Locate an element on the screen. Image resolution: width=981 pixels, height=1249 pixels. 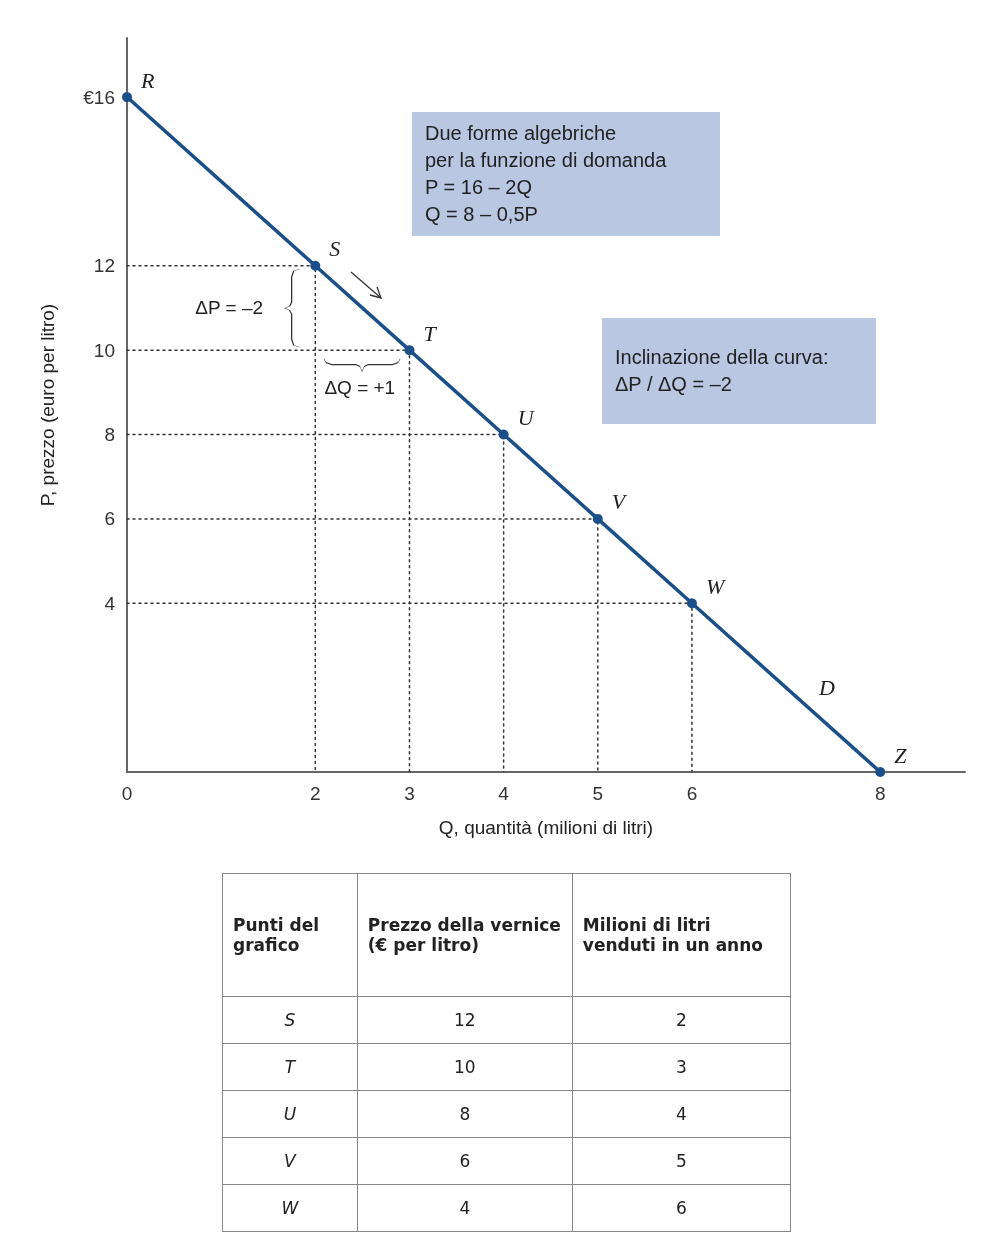
note-box: Due forme algebriche per la funzione di domanda P = 16 – 2Q Q = 8 – 0,5P is located at coordinates (566, 174).